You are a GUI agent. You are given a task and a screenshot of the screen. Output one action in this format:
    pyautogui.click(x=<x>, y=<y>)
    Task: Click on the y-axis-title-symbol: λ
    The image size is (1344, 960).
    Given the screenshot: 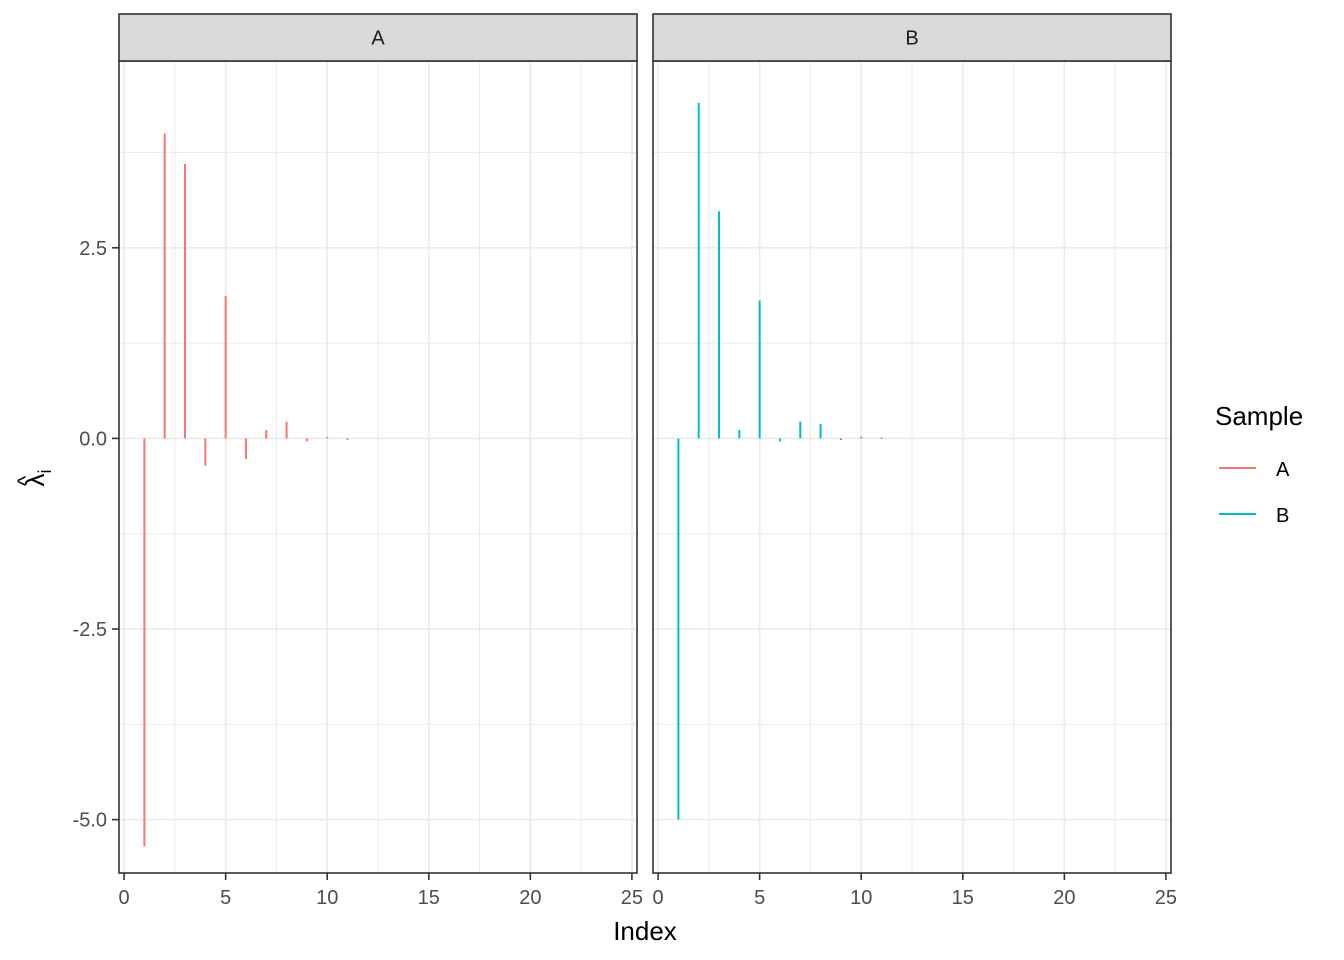 What is the action you would take?
    pyautogui.click(x=35, y=480)
    